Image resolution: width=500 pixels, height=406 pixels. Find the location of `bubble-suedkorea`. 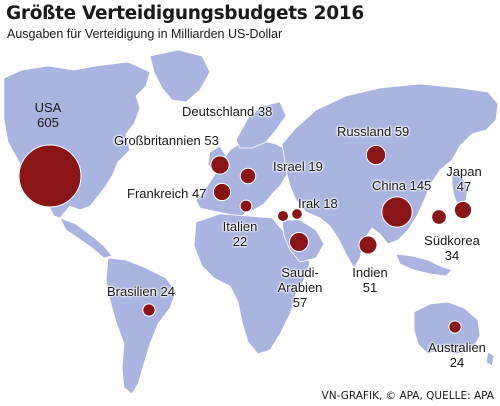

bubble-suedkorea is located at coordinates (439, 217).